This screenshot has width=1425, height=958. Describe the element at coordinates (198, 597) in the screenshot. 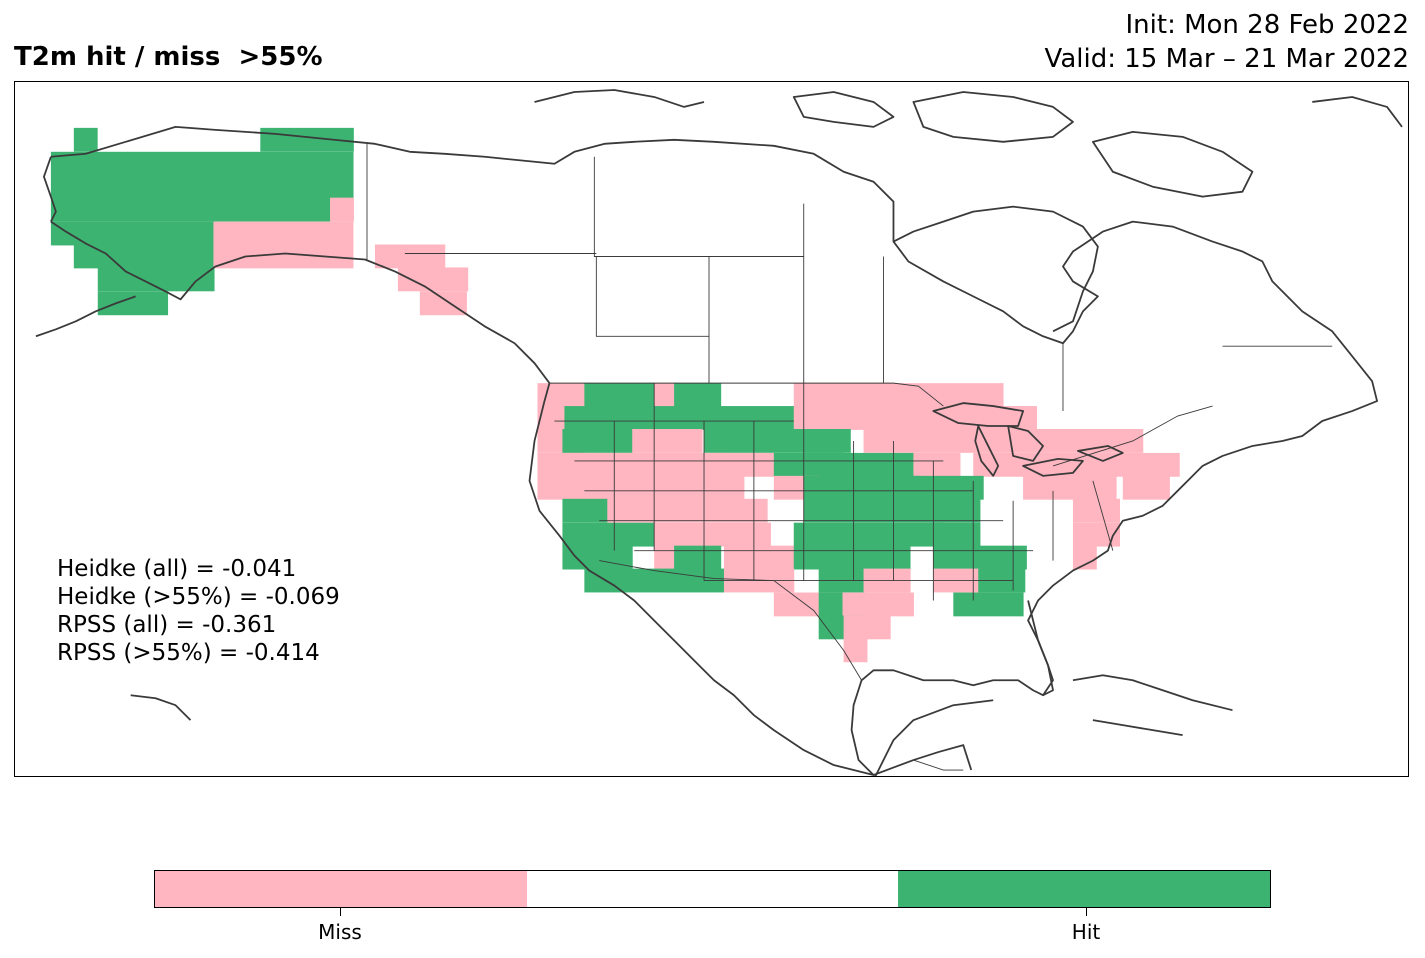

I see `heidke-55: Heidke (>55%) = -0.069` at that location.